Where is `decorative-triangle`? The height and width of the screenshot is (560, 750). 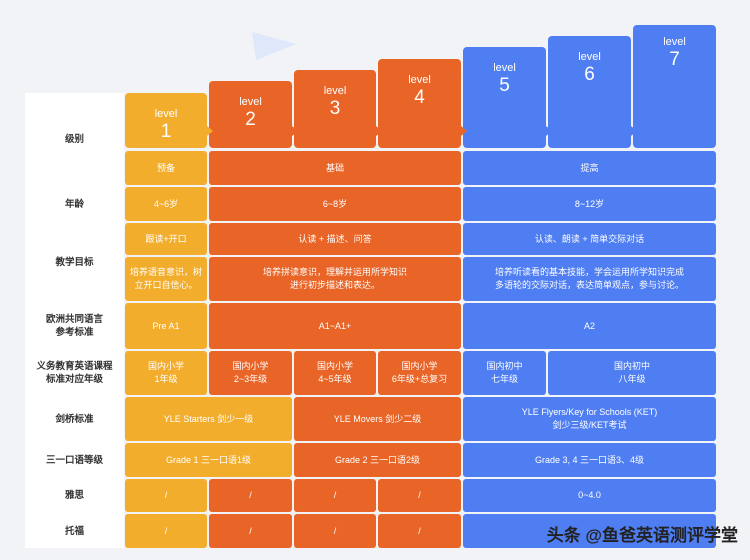 decorative-triangle is located at coordinates (274, 46).